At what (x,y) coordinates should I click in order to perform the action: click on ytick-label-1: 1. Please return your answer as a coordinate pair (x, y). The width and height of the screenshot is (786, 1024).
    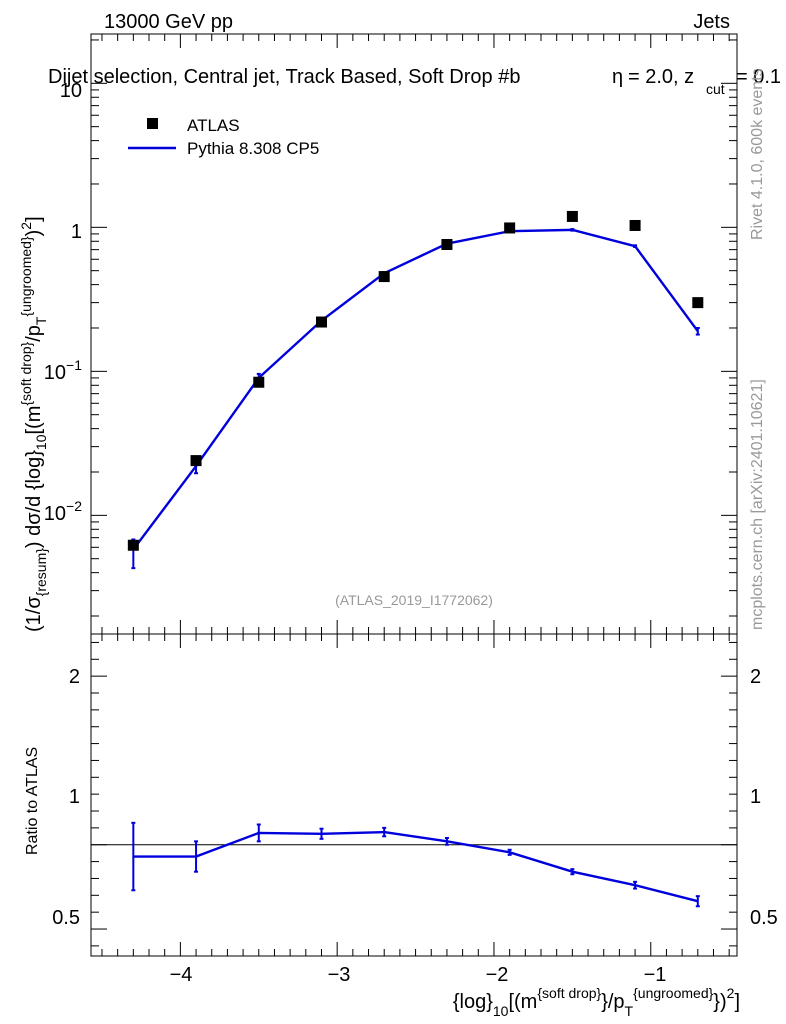
    Looking at the image, I should click on (76, 232).